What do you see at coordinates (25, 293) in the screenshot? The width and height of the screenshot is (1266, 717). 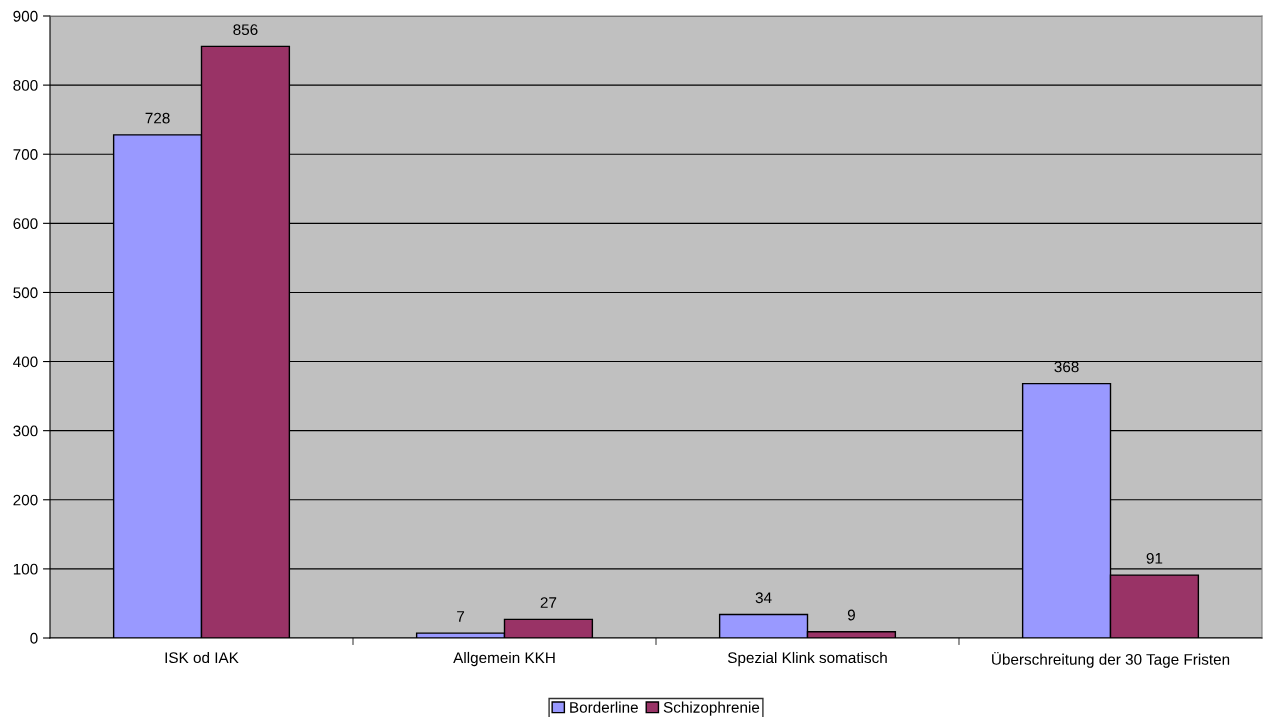 I see `y-tick-label: 500` at bounding box center [25, 293].